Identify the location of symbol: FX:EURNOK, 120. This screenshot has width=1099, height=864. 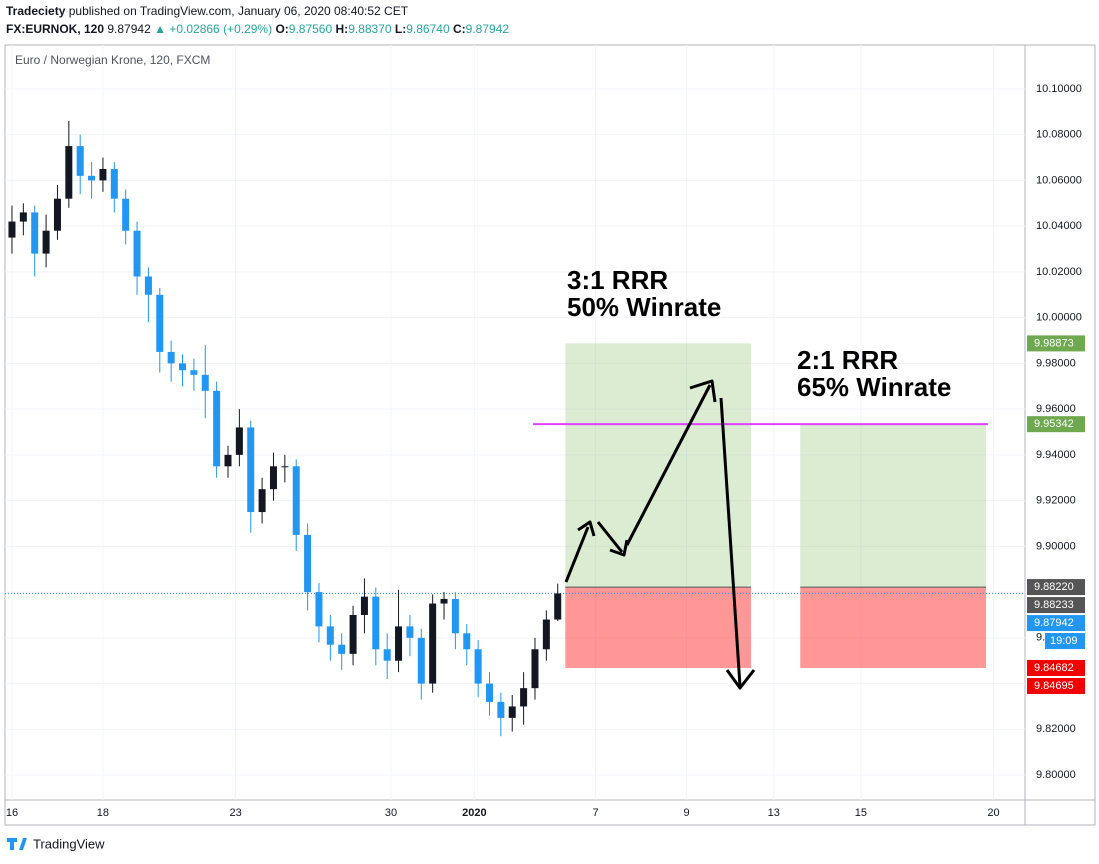
(55, 29).